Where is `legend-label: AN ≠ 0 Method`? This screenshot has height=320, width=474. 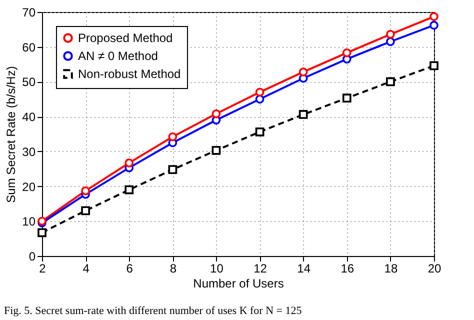
legend-label: AN ≠ 0 Method is located at coordinates (118, 56).